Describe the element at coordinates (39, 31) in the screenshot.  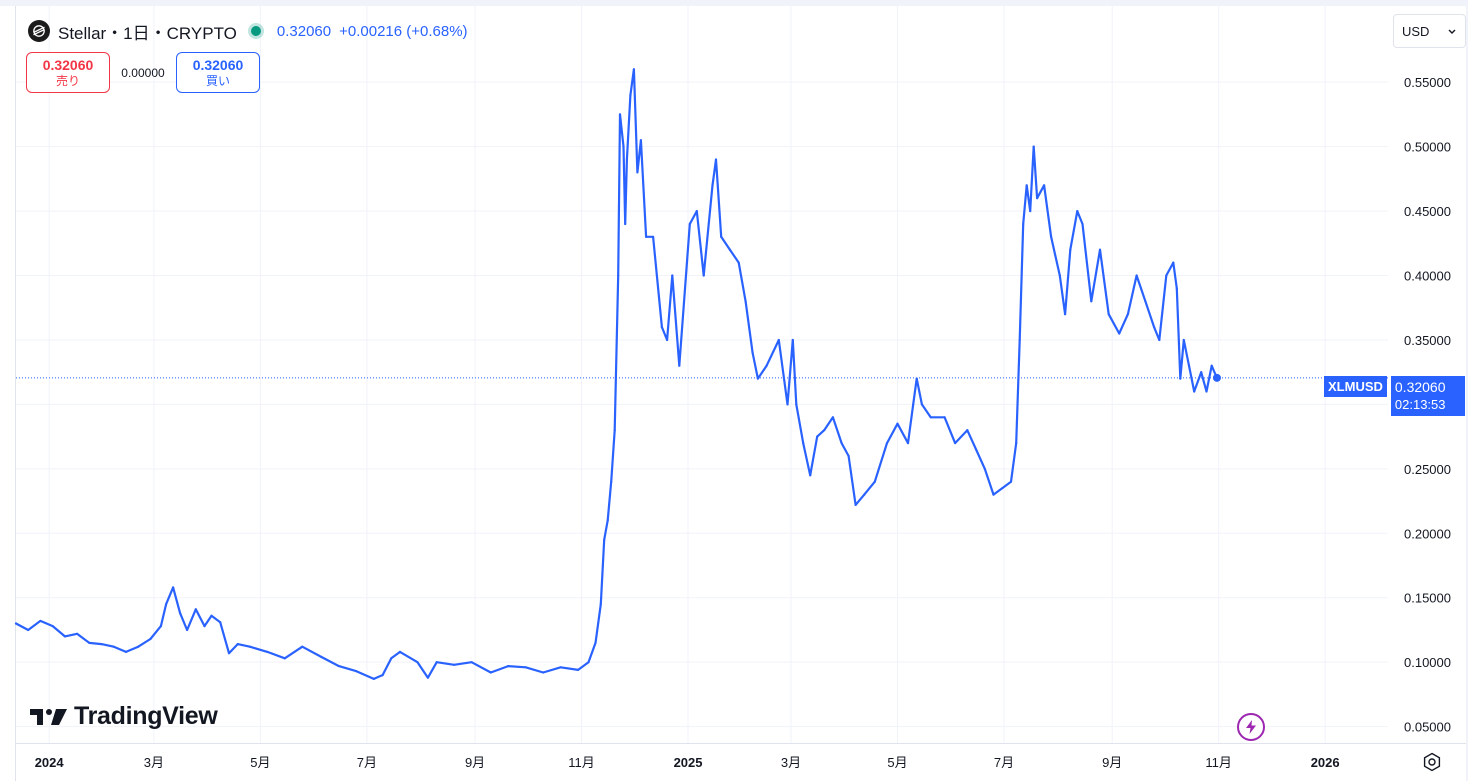
I see `stellar-logo-icon` at that location.